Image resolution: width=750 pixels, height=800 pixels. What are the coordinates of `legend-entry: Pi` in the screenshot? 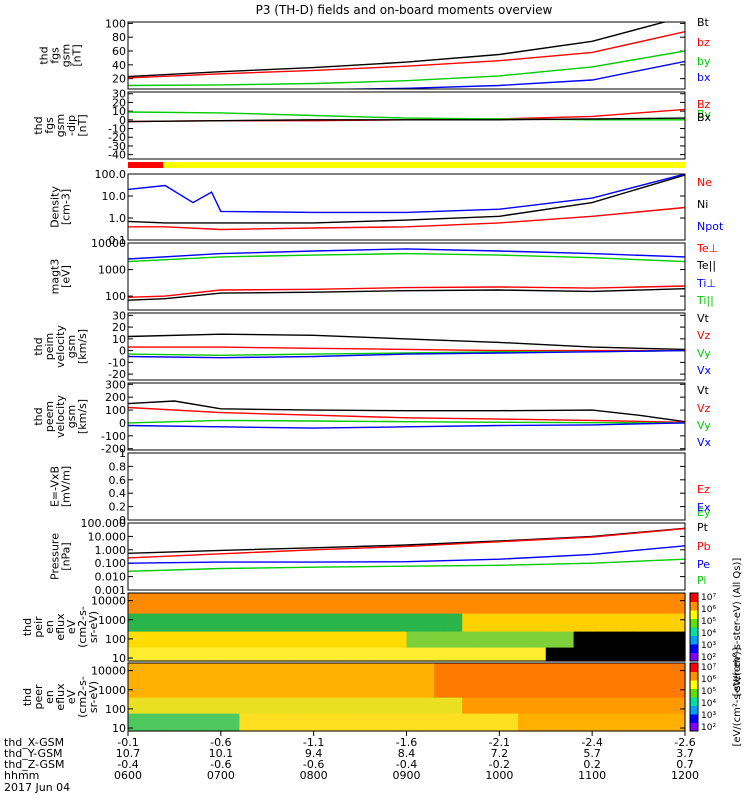 It's located at (701, 580).